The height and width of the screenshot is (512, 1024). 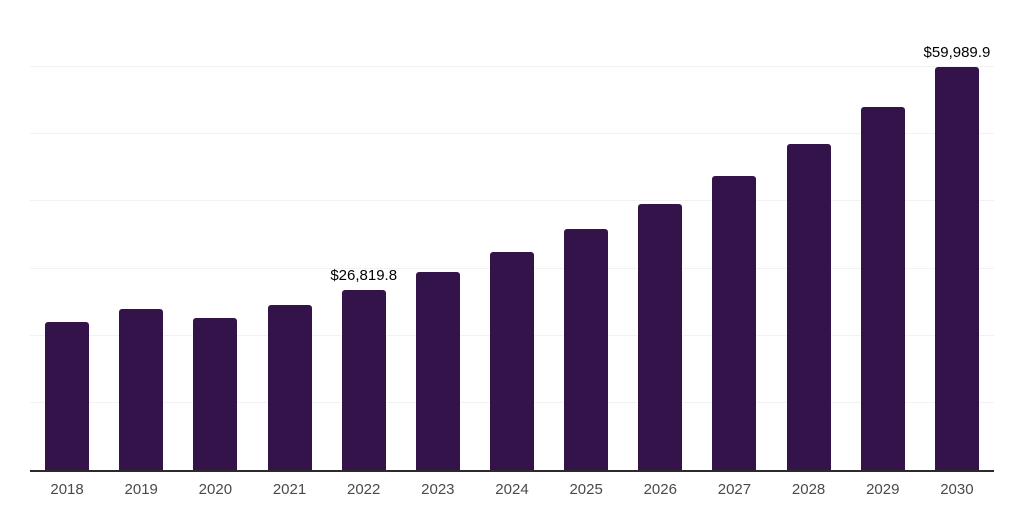 What do you see at coordinates (734, 489) in the screenshot?
I see `x-tick-2027: 2027` at bounding box center [734, 489].